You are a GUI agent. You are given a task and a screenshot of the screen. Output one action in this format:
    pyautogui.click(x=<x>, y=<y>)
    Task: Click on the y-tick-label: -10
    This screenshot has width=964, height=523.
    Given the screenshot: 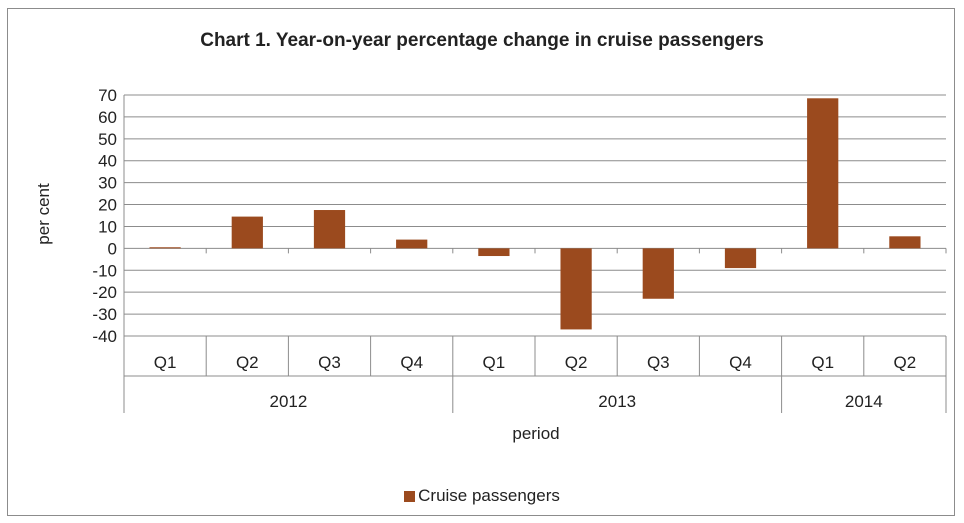 What is the action you would take?
    pyautogui.click(x=104, y=270)
    